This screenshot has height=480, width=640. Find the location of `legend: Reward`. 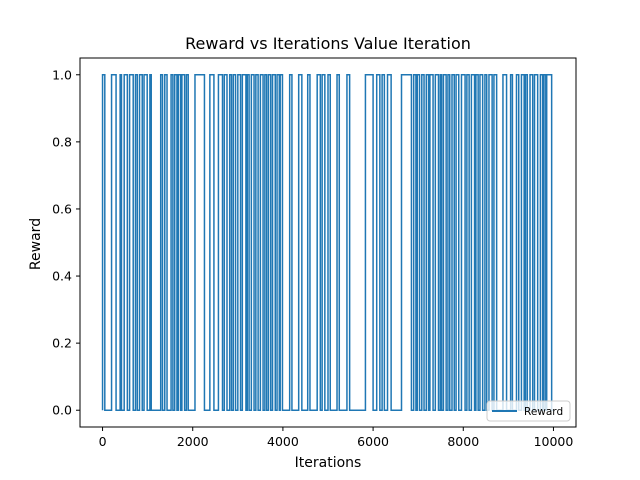

legend: Reward is located at coordinates (528, 411).